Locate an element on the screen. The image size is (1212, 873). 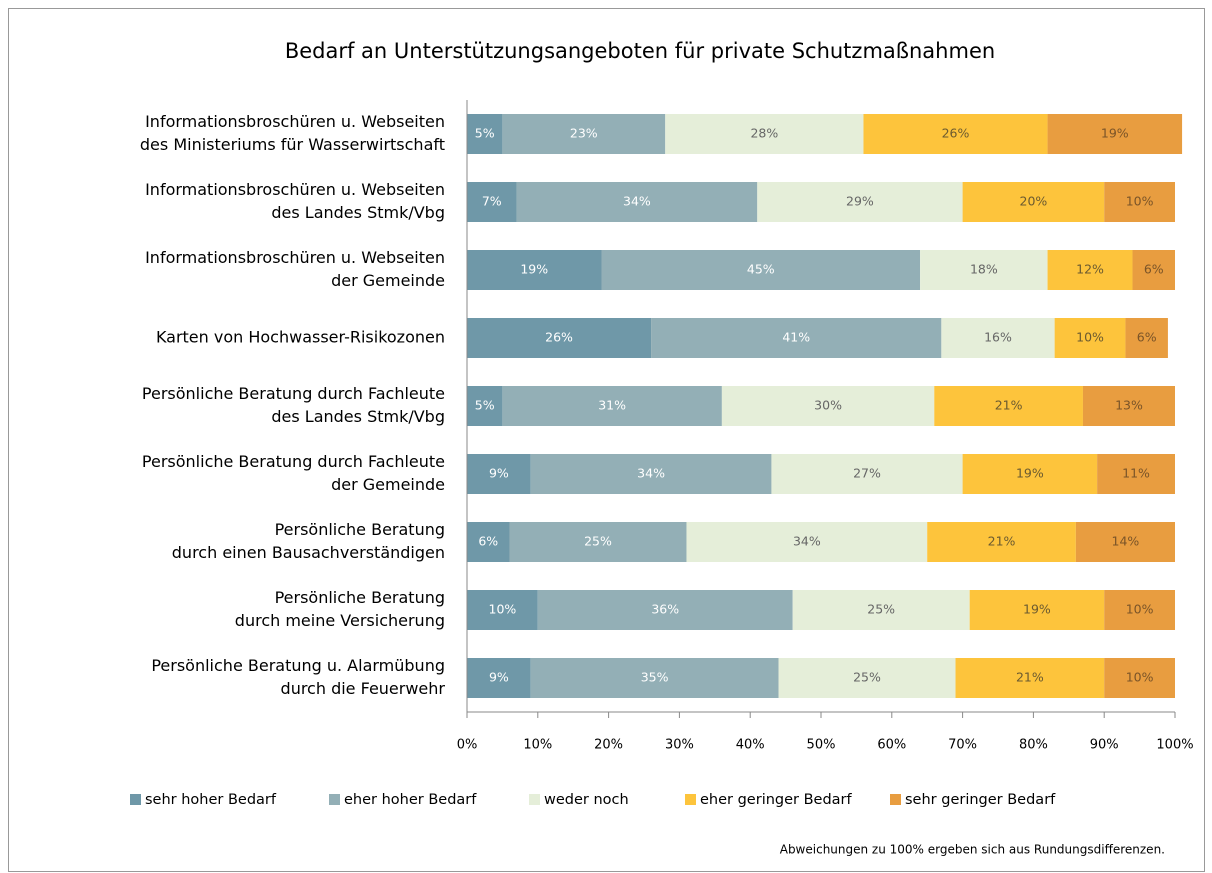
value-label: 29% is located at coordinates (860, 201).